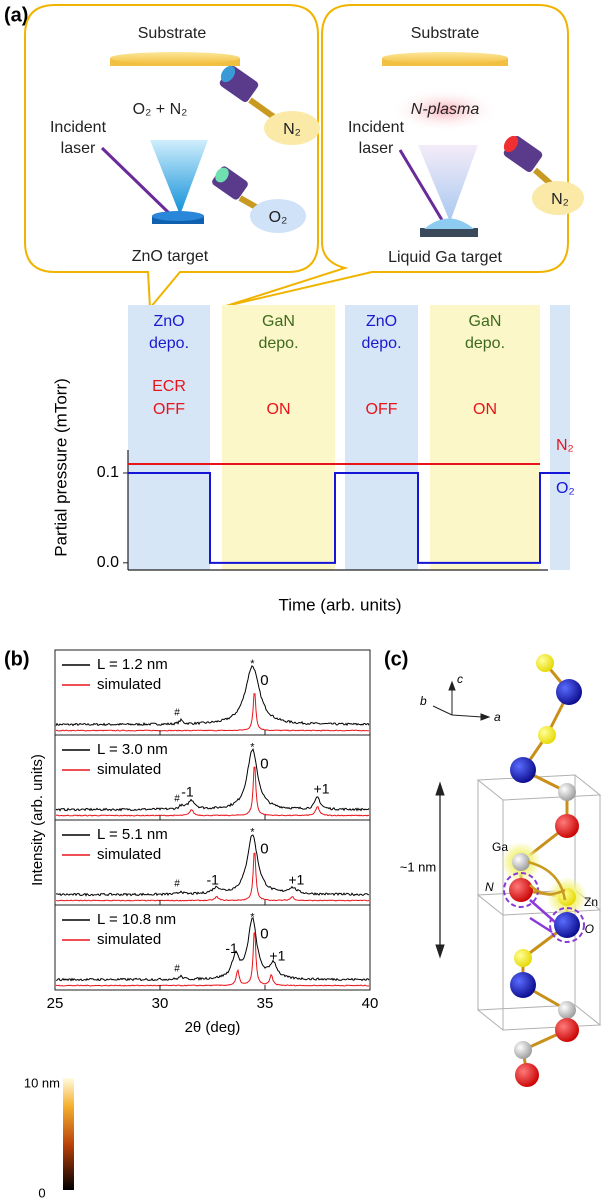  I want to click on panel-label: (c), so click(396, 659).